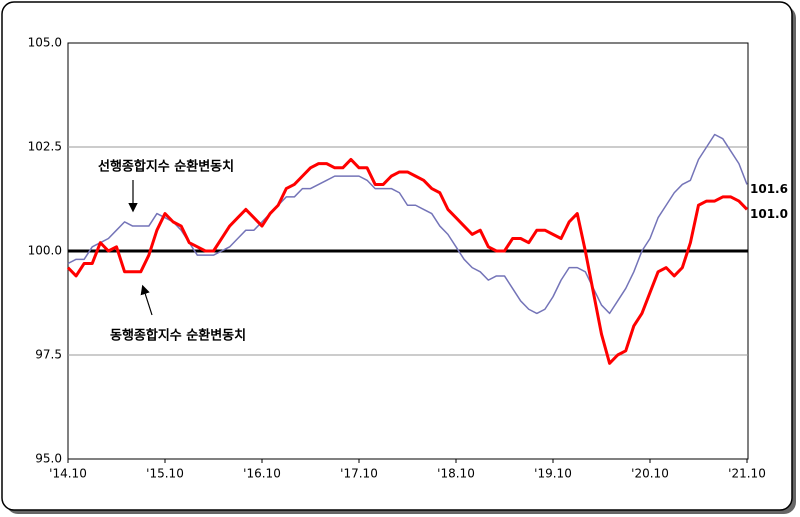 The width and height of the screenshot is (800, 517). Describe the element at coordinates (769, 214) in the screenshot. I see `value-label: 101.0` at that location.